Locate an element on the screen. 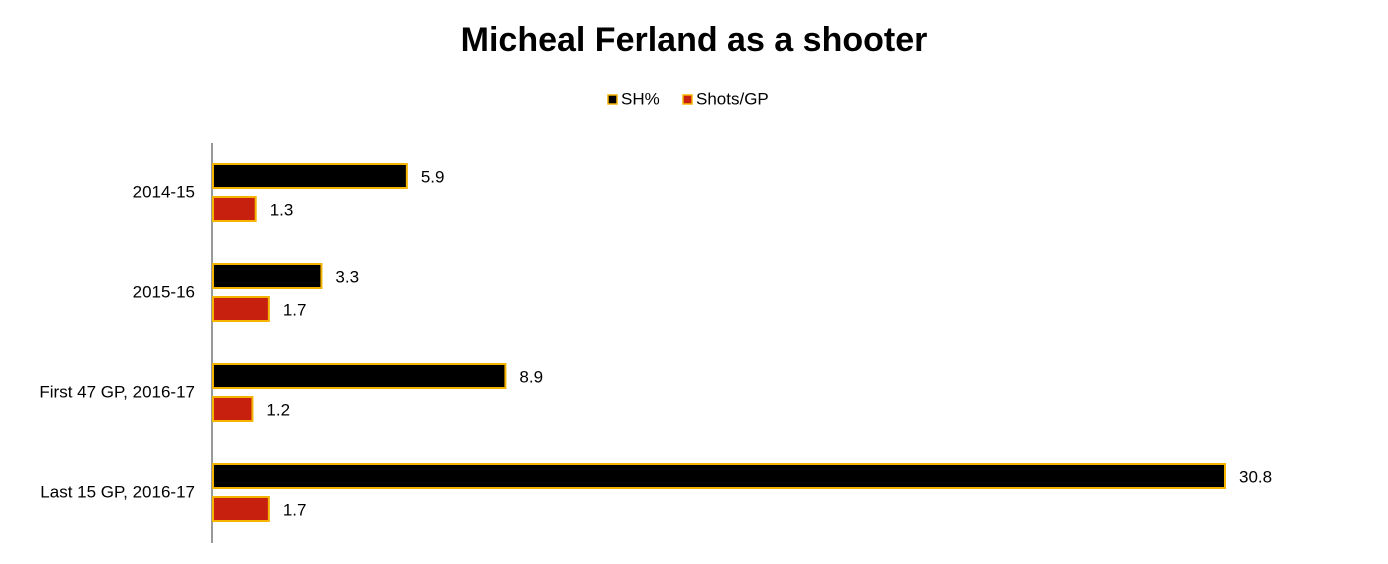 The width and height of the screenshot is (1388, 564). value-label: 1.2 is located at coordinates (278, 409).